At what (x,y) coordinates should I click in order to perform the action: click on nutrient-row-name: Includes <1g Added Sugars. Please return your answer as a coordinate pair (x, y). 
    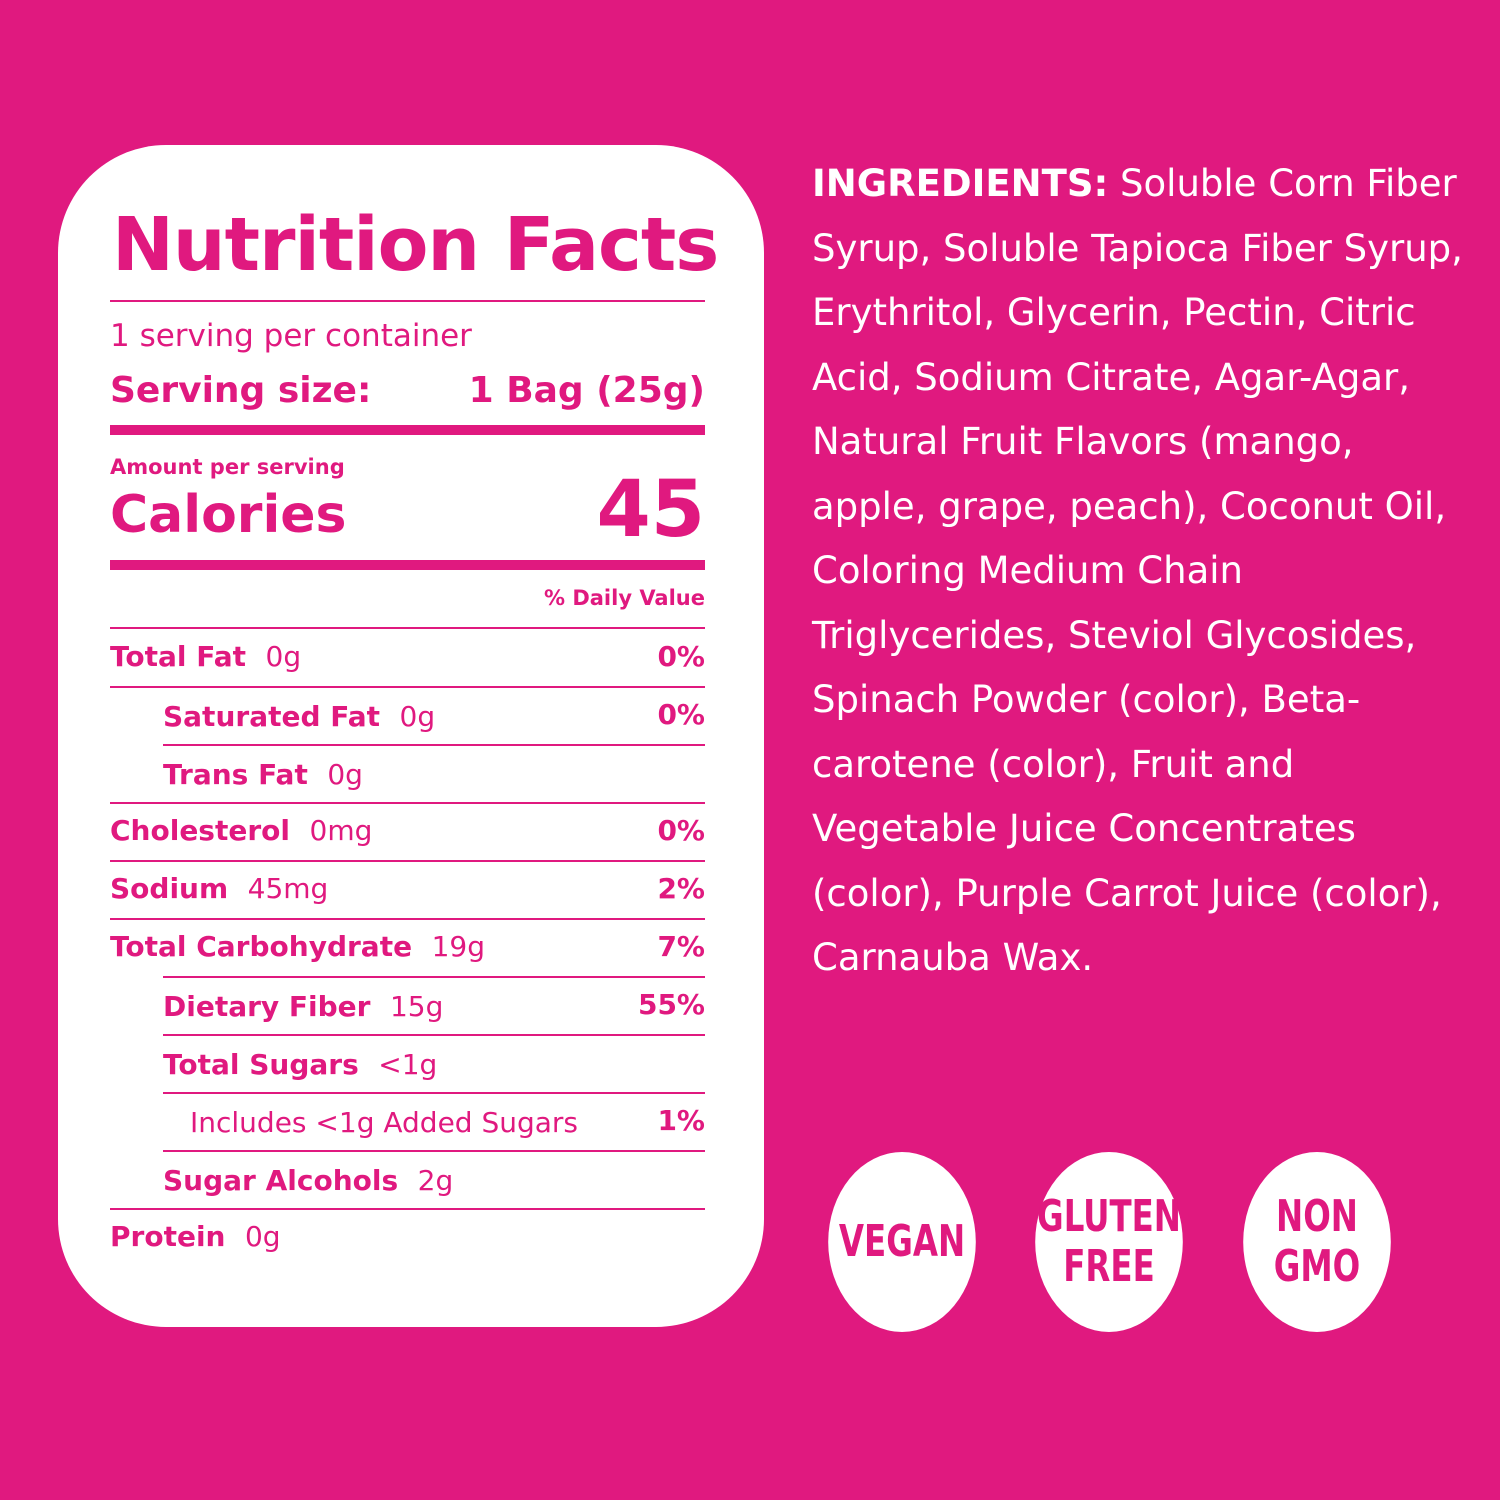
    Looking at the image, I should click on (384, 1122).